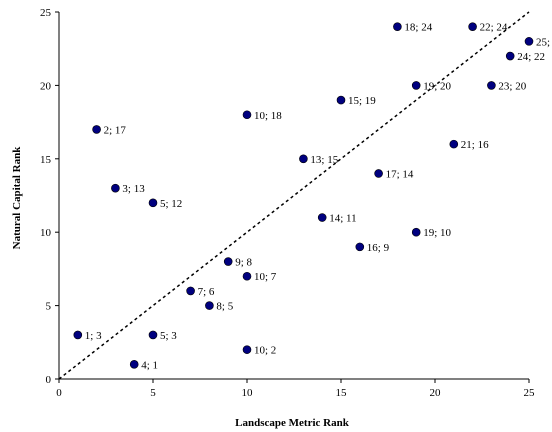 The height and width of the screenshot is (432, 552). I want to click on data-point-label: 18; 24, so click(418, 28).